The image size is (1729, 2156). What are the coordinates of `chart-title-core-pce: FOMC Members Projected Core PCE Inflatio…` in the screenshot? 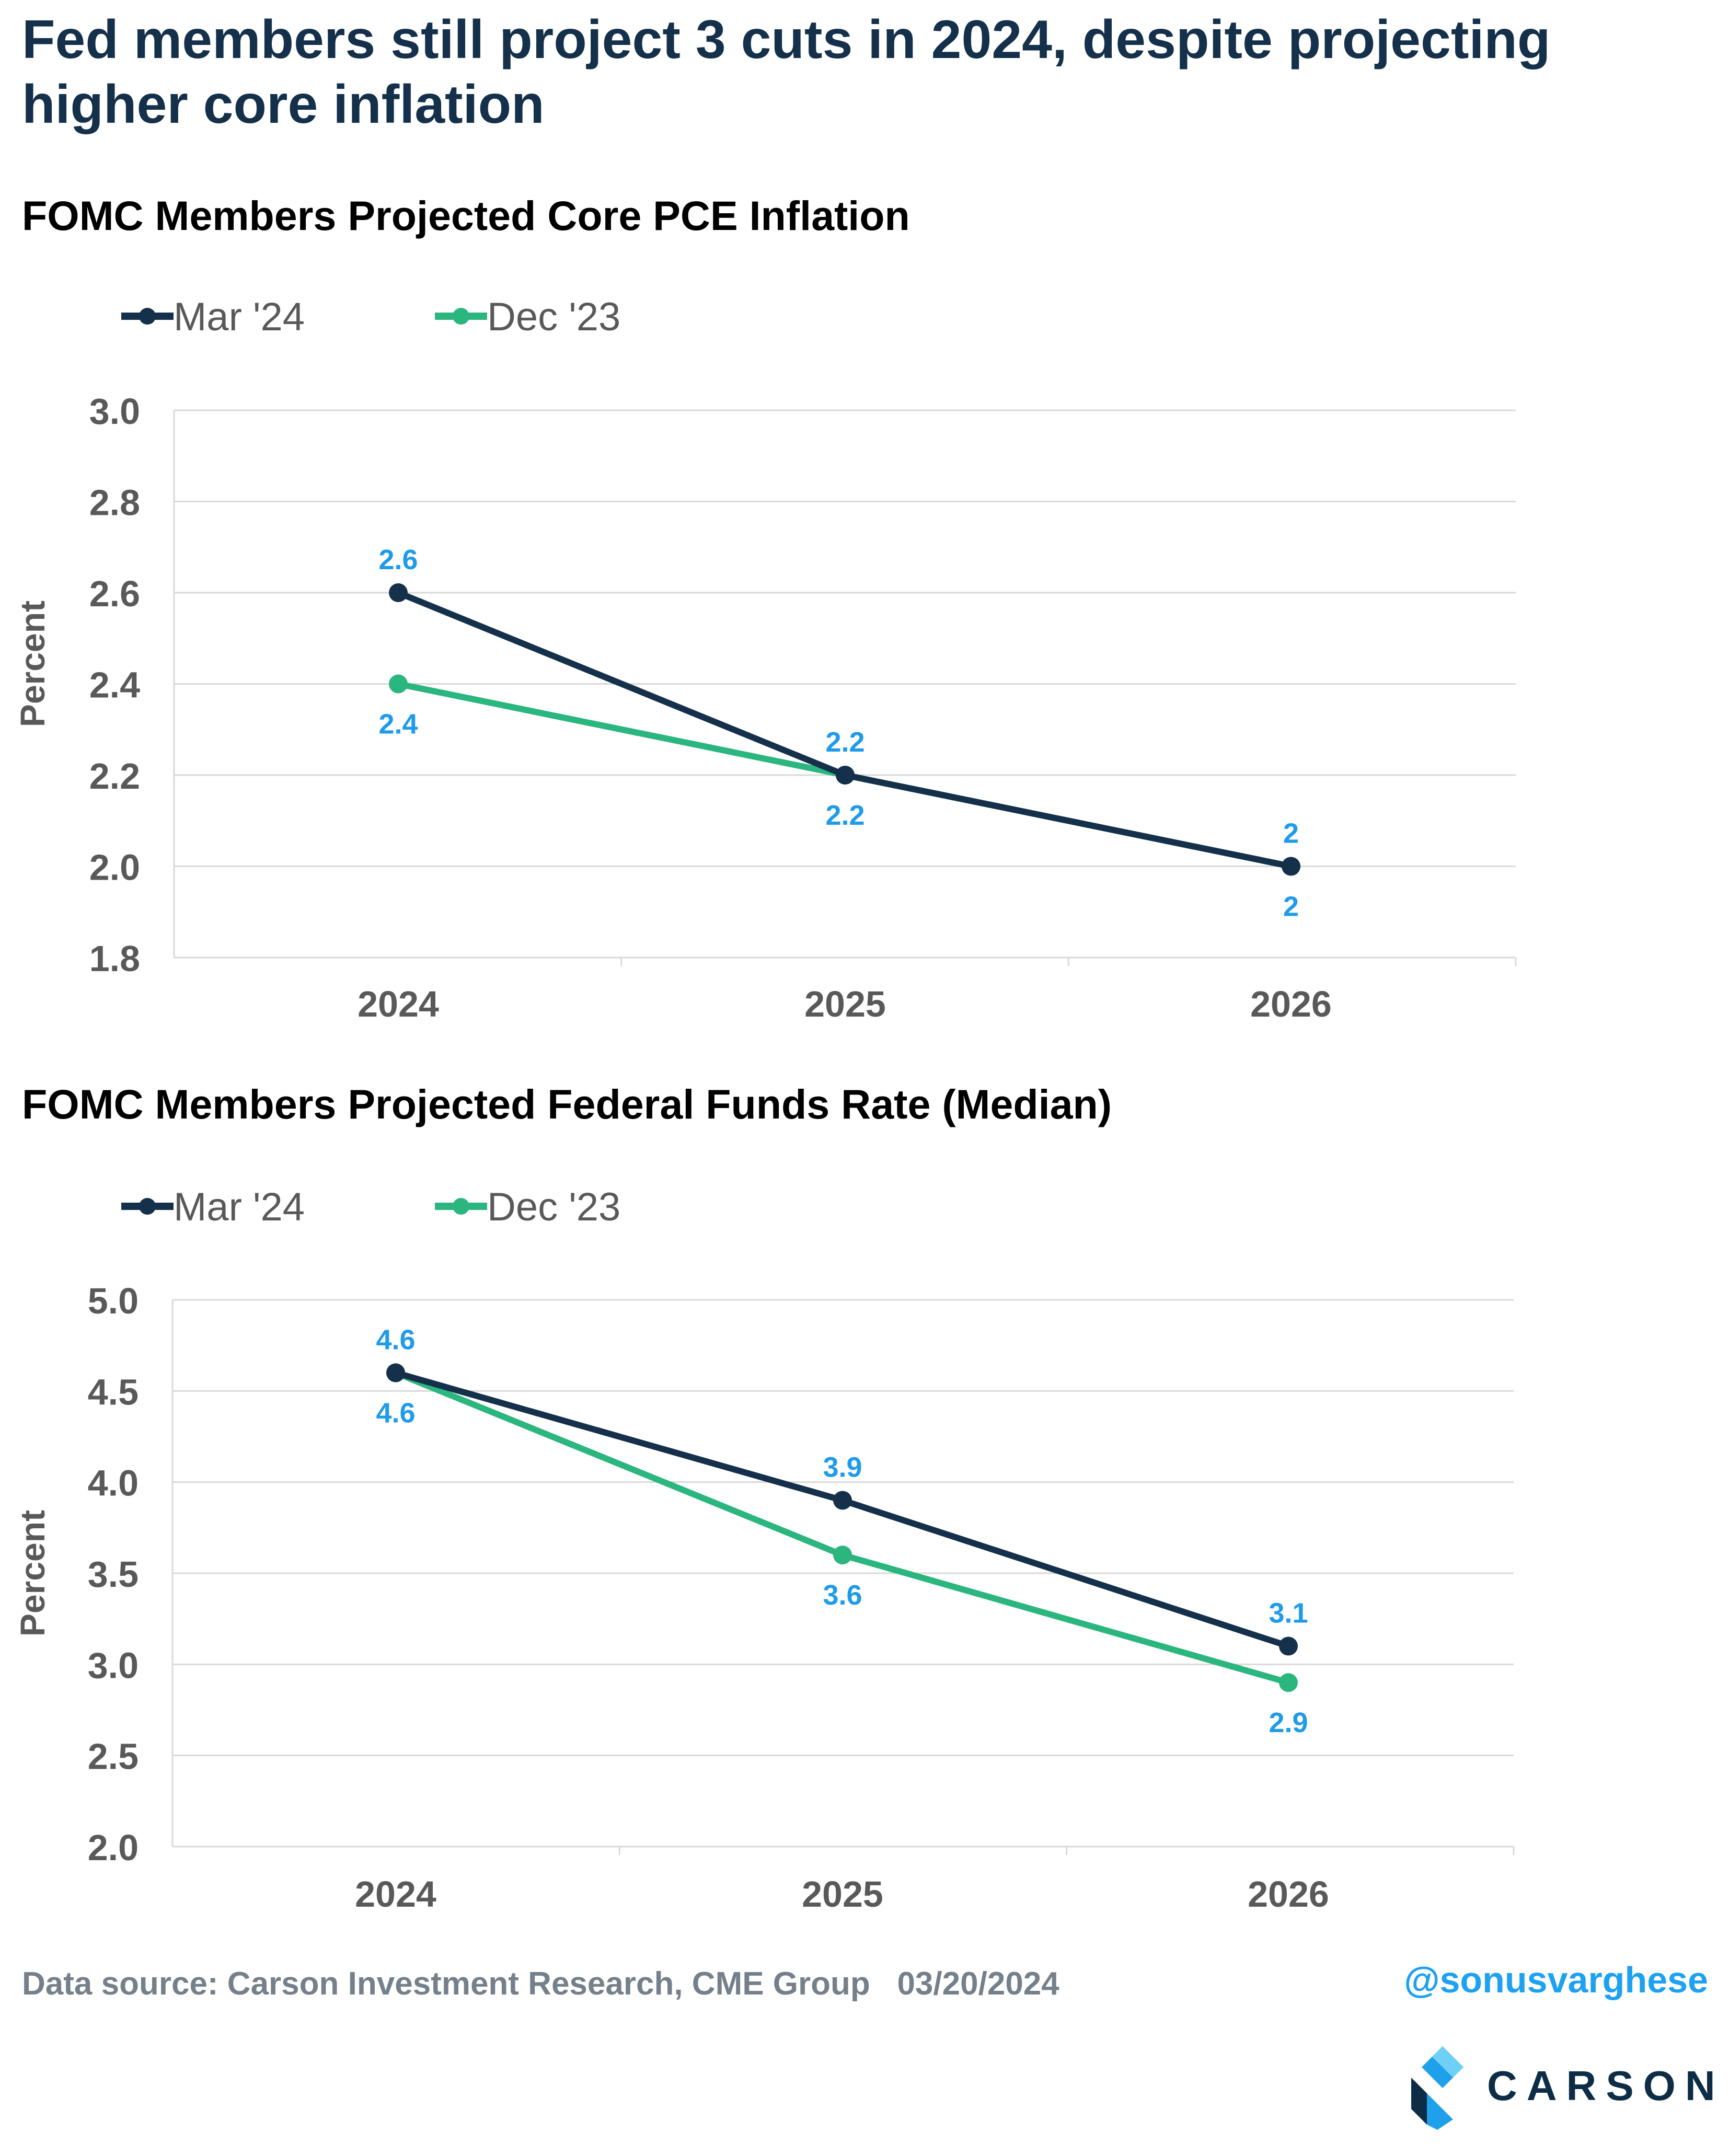 It's located at (466, 215).